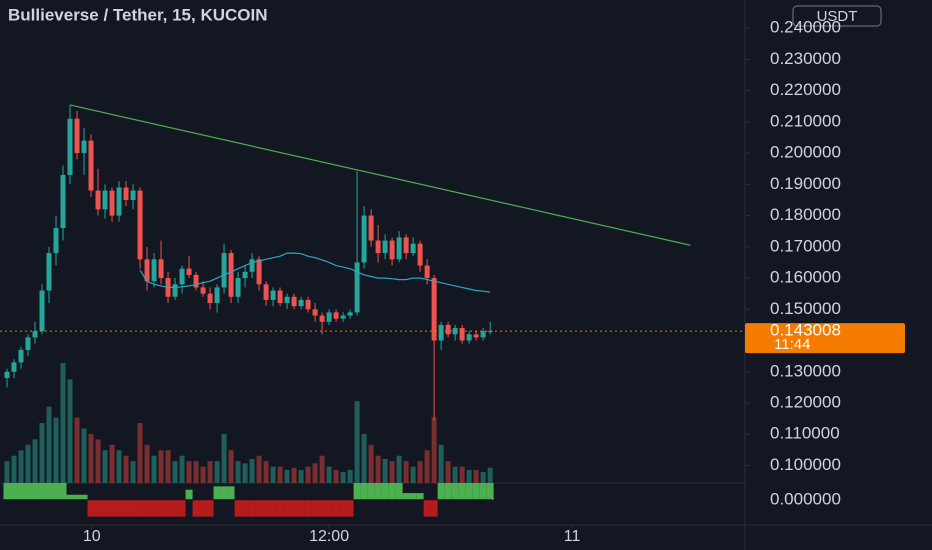  What do you see at coordinates (805, 27) in the screenshot?
I see `y-tick-label: 0.240000` at bounding box center [805, 27].